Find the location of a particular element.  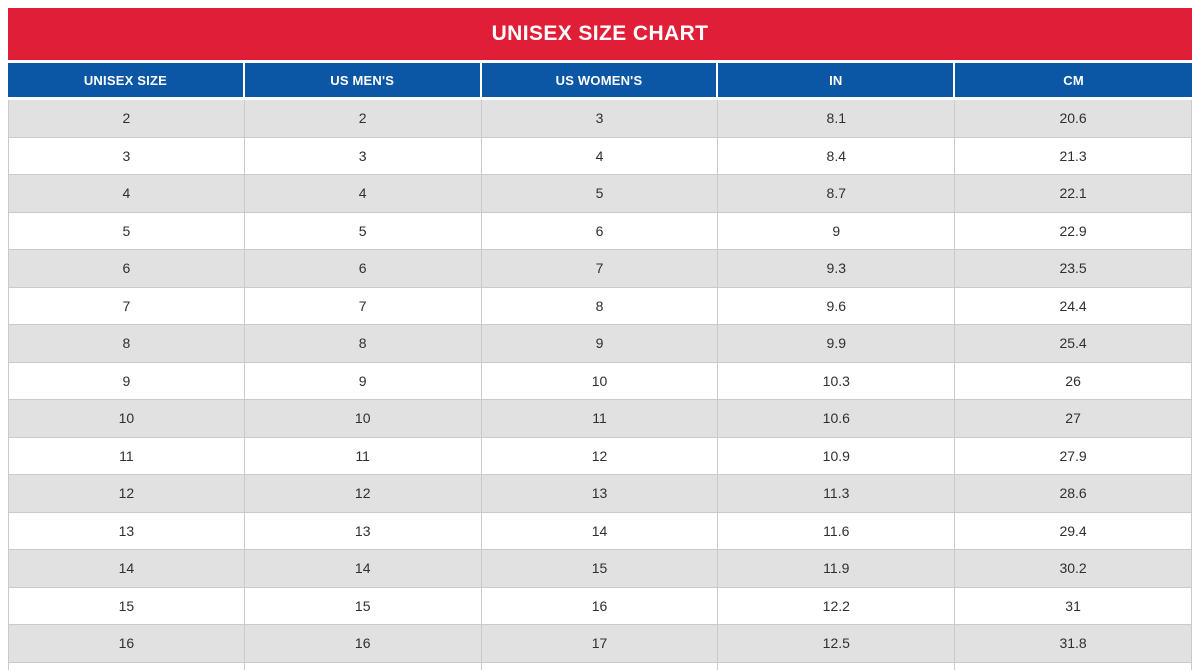

size-cell: 27.9 is located at coordinates (1073, 456).